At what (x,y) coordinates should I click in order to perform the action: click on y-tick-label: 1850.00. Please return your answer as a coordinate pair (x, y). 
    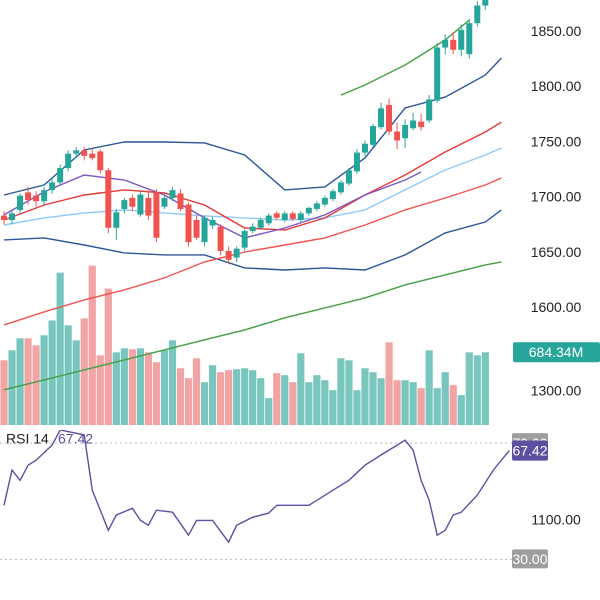
    Looking at the image, I should click on (556, 31).